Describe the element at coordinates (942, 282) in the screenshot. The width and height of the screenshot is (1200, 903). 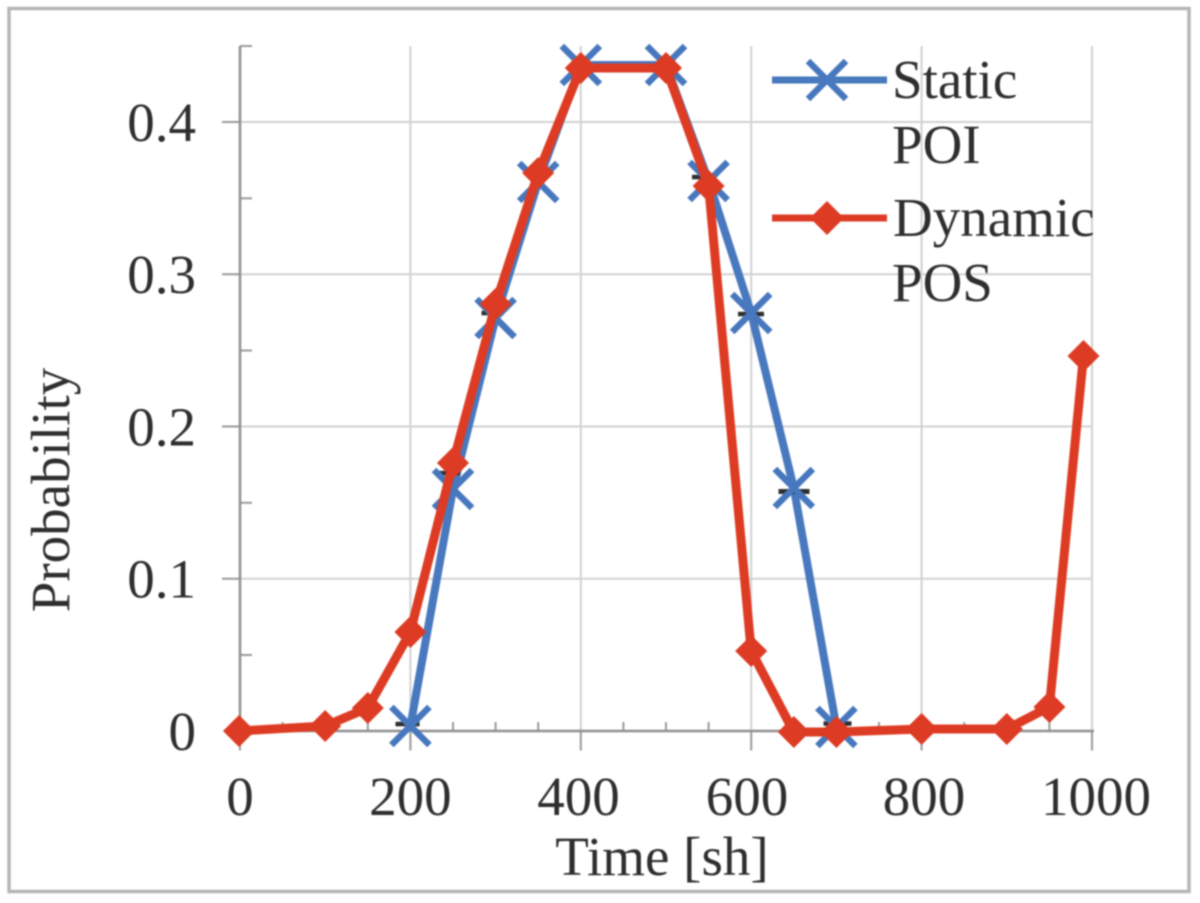
I see `svg-text: POS` at that location.